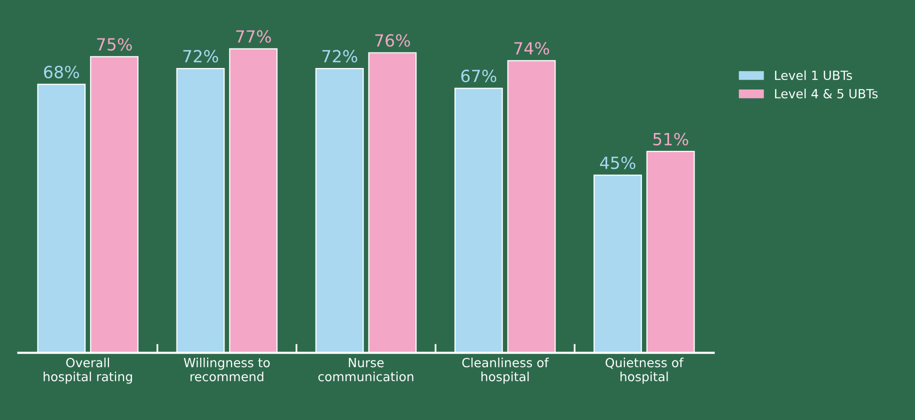 This screenshot has height=420, width=915. What do you see at coordinates (114, 44) in the screenshot?
I see `data-label: 75%` at bounding box center [114, 44].